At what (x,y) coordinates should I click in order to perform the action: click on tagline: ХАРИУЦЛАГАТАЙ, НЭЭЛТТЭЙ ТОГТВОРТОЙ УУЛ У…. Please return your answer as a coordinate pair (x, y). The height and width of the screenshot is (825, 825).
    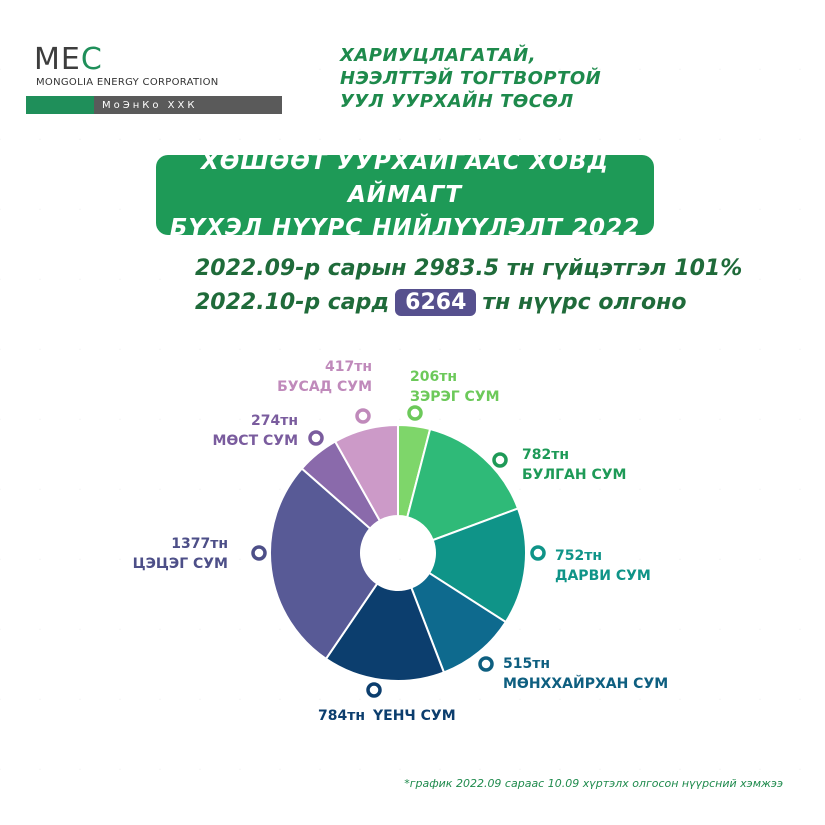
    Looking at the image, I should click on (490, 78).